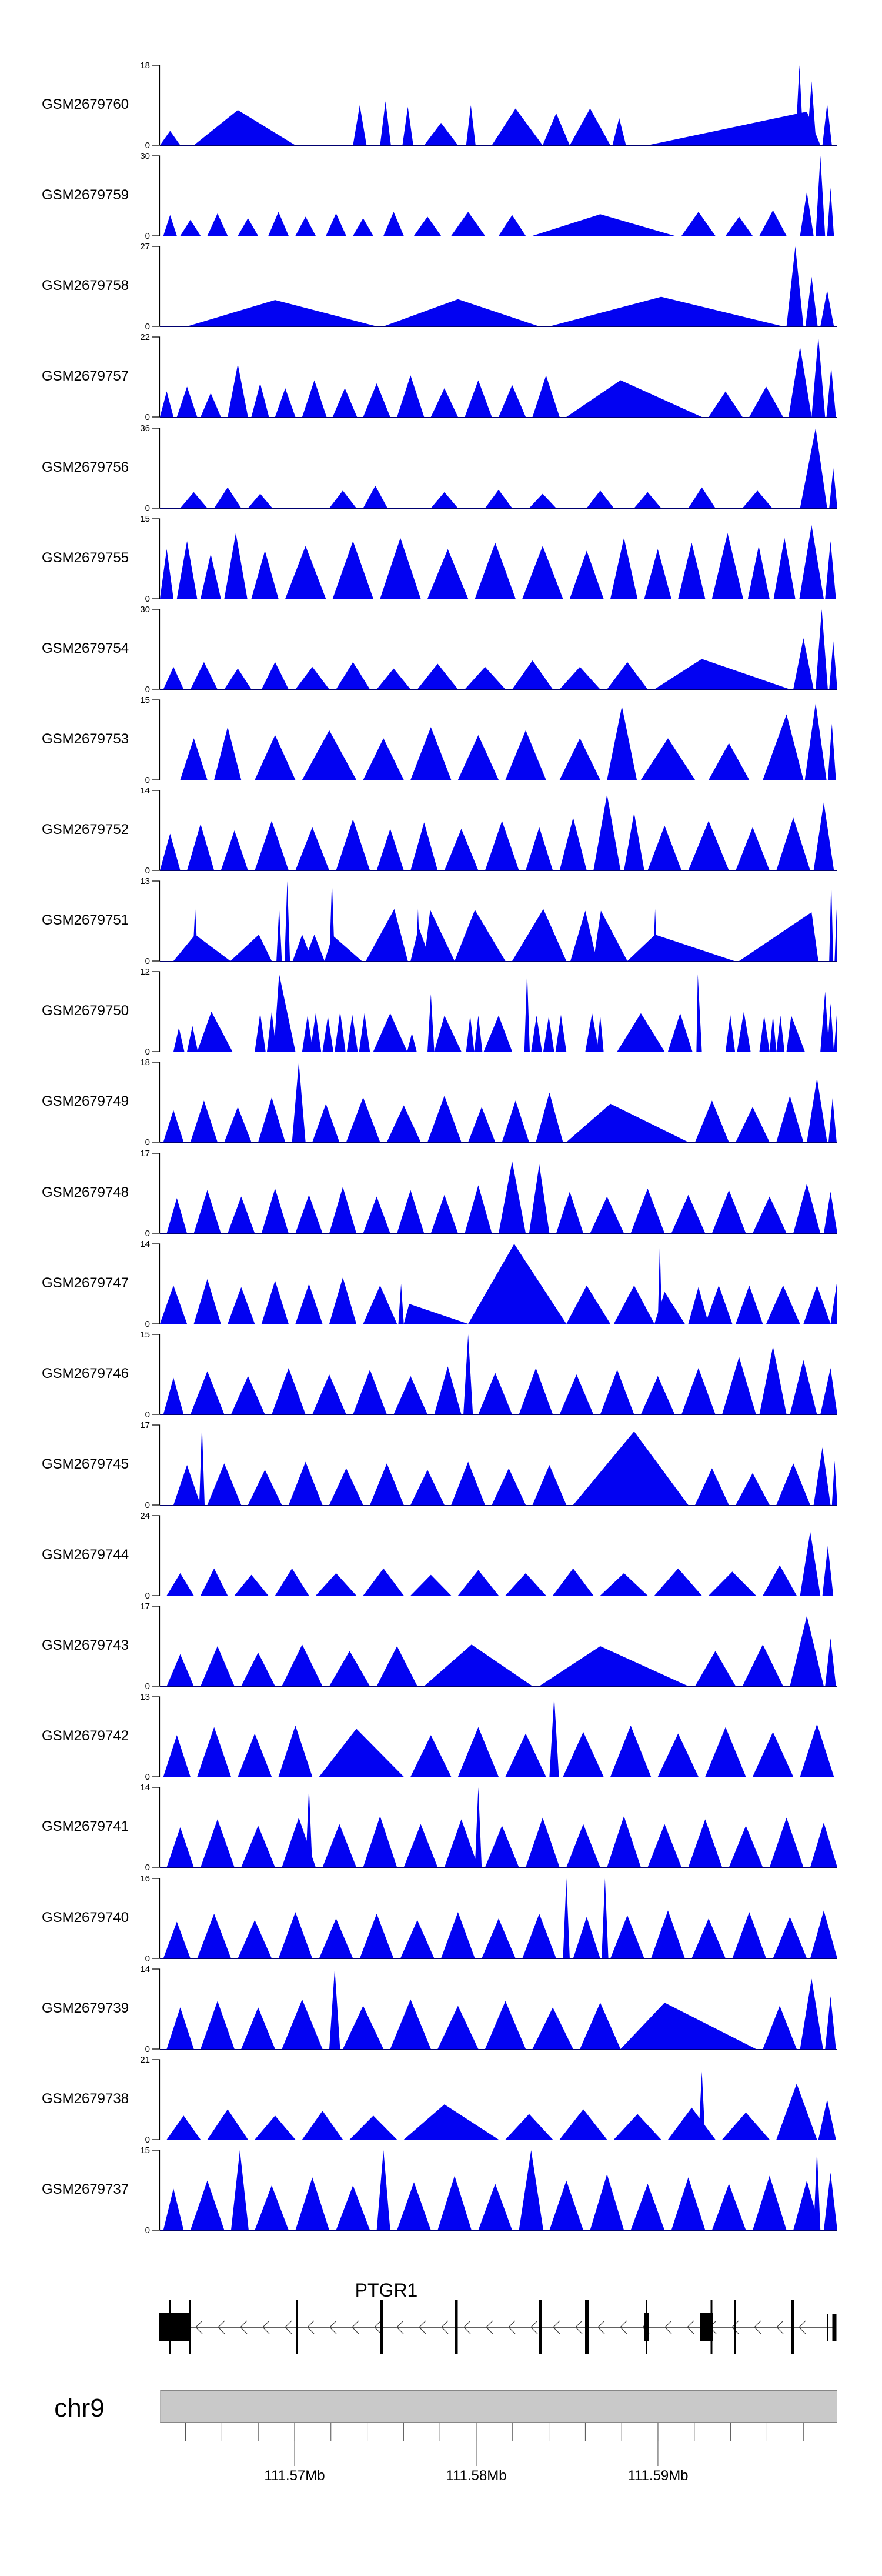 Image resolution: width=882 pixels, height=2576 pixels. What do you see at coordinates (145, 1517) in the screenshot?
I see `y-axis-max-label: 24` at bounding box center [145, 1517].